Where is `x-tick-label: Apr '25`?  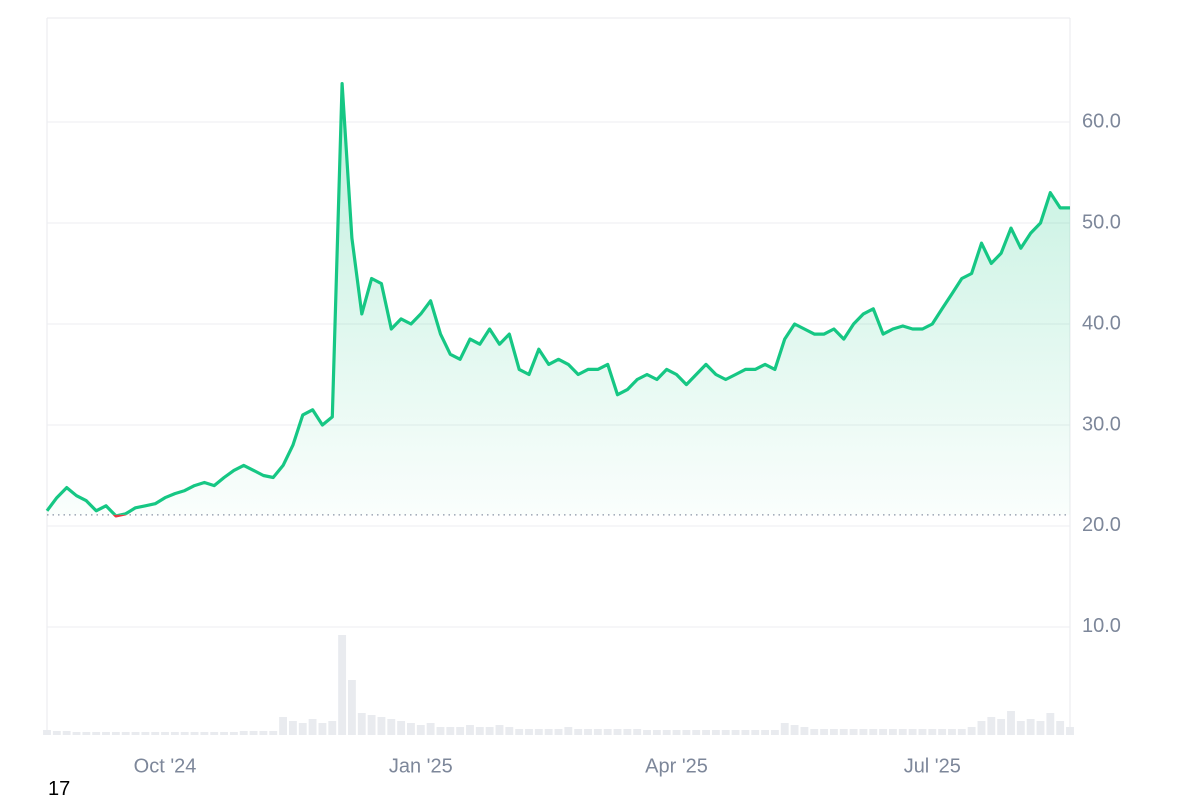 x-tick-label: Apr '25 is located at coordinates (676, 766).